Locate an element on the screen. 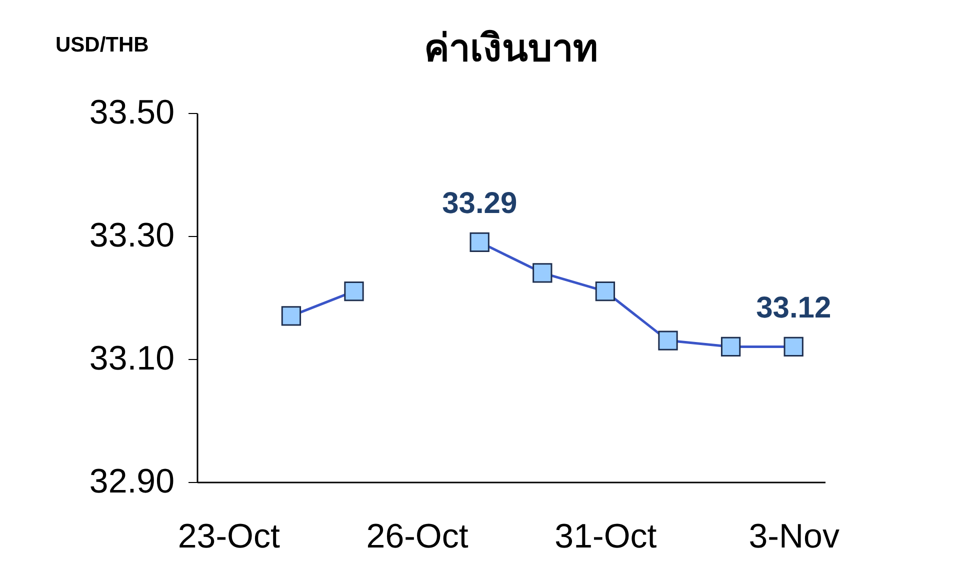 The height and width of the screenshot is (580, 960). chart-title: ค่าเงินบาท is located at coordinates (511, 48).